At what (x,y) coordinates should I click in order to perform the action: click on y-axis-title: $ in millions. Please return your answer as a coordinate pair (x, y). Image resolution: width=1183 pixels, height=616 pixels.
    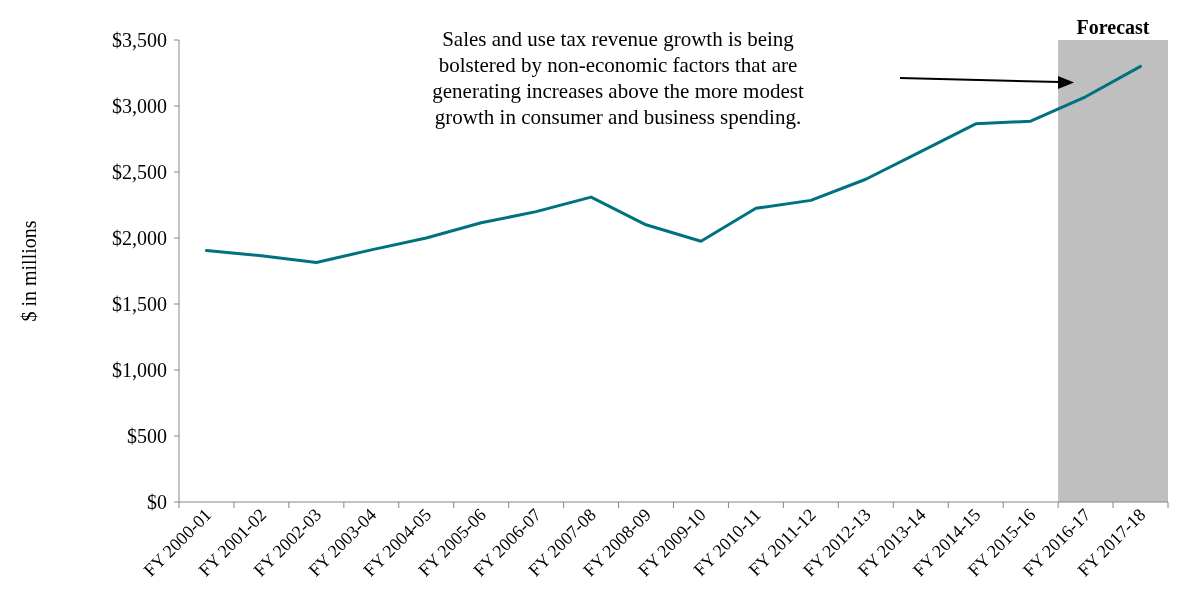
    Looking at the image, I should click on (29, 271).